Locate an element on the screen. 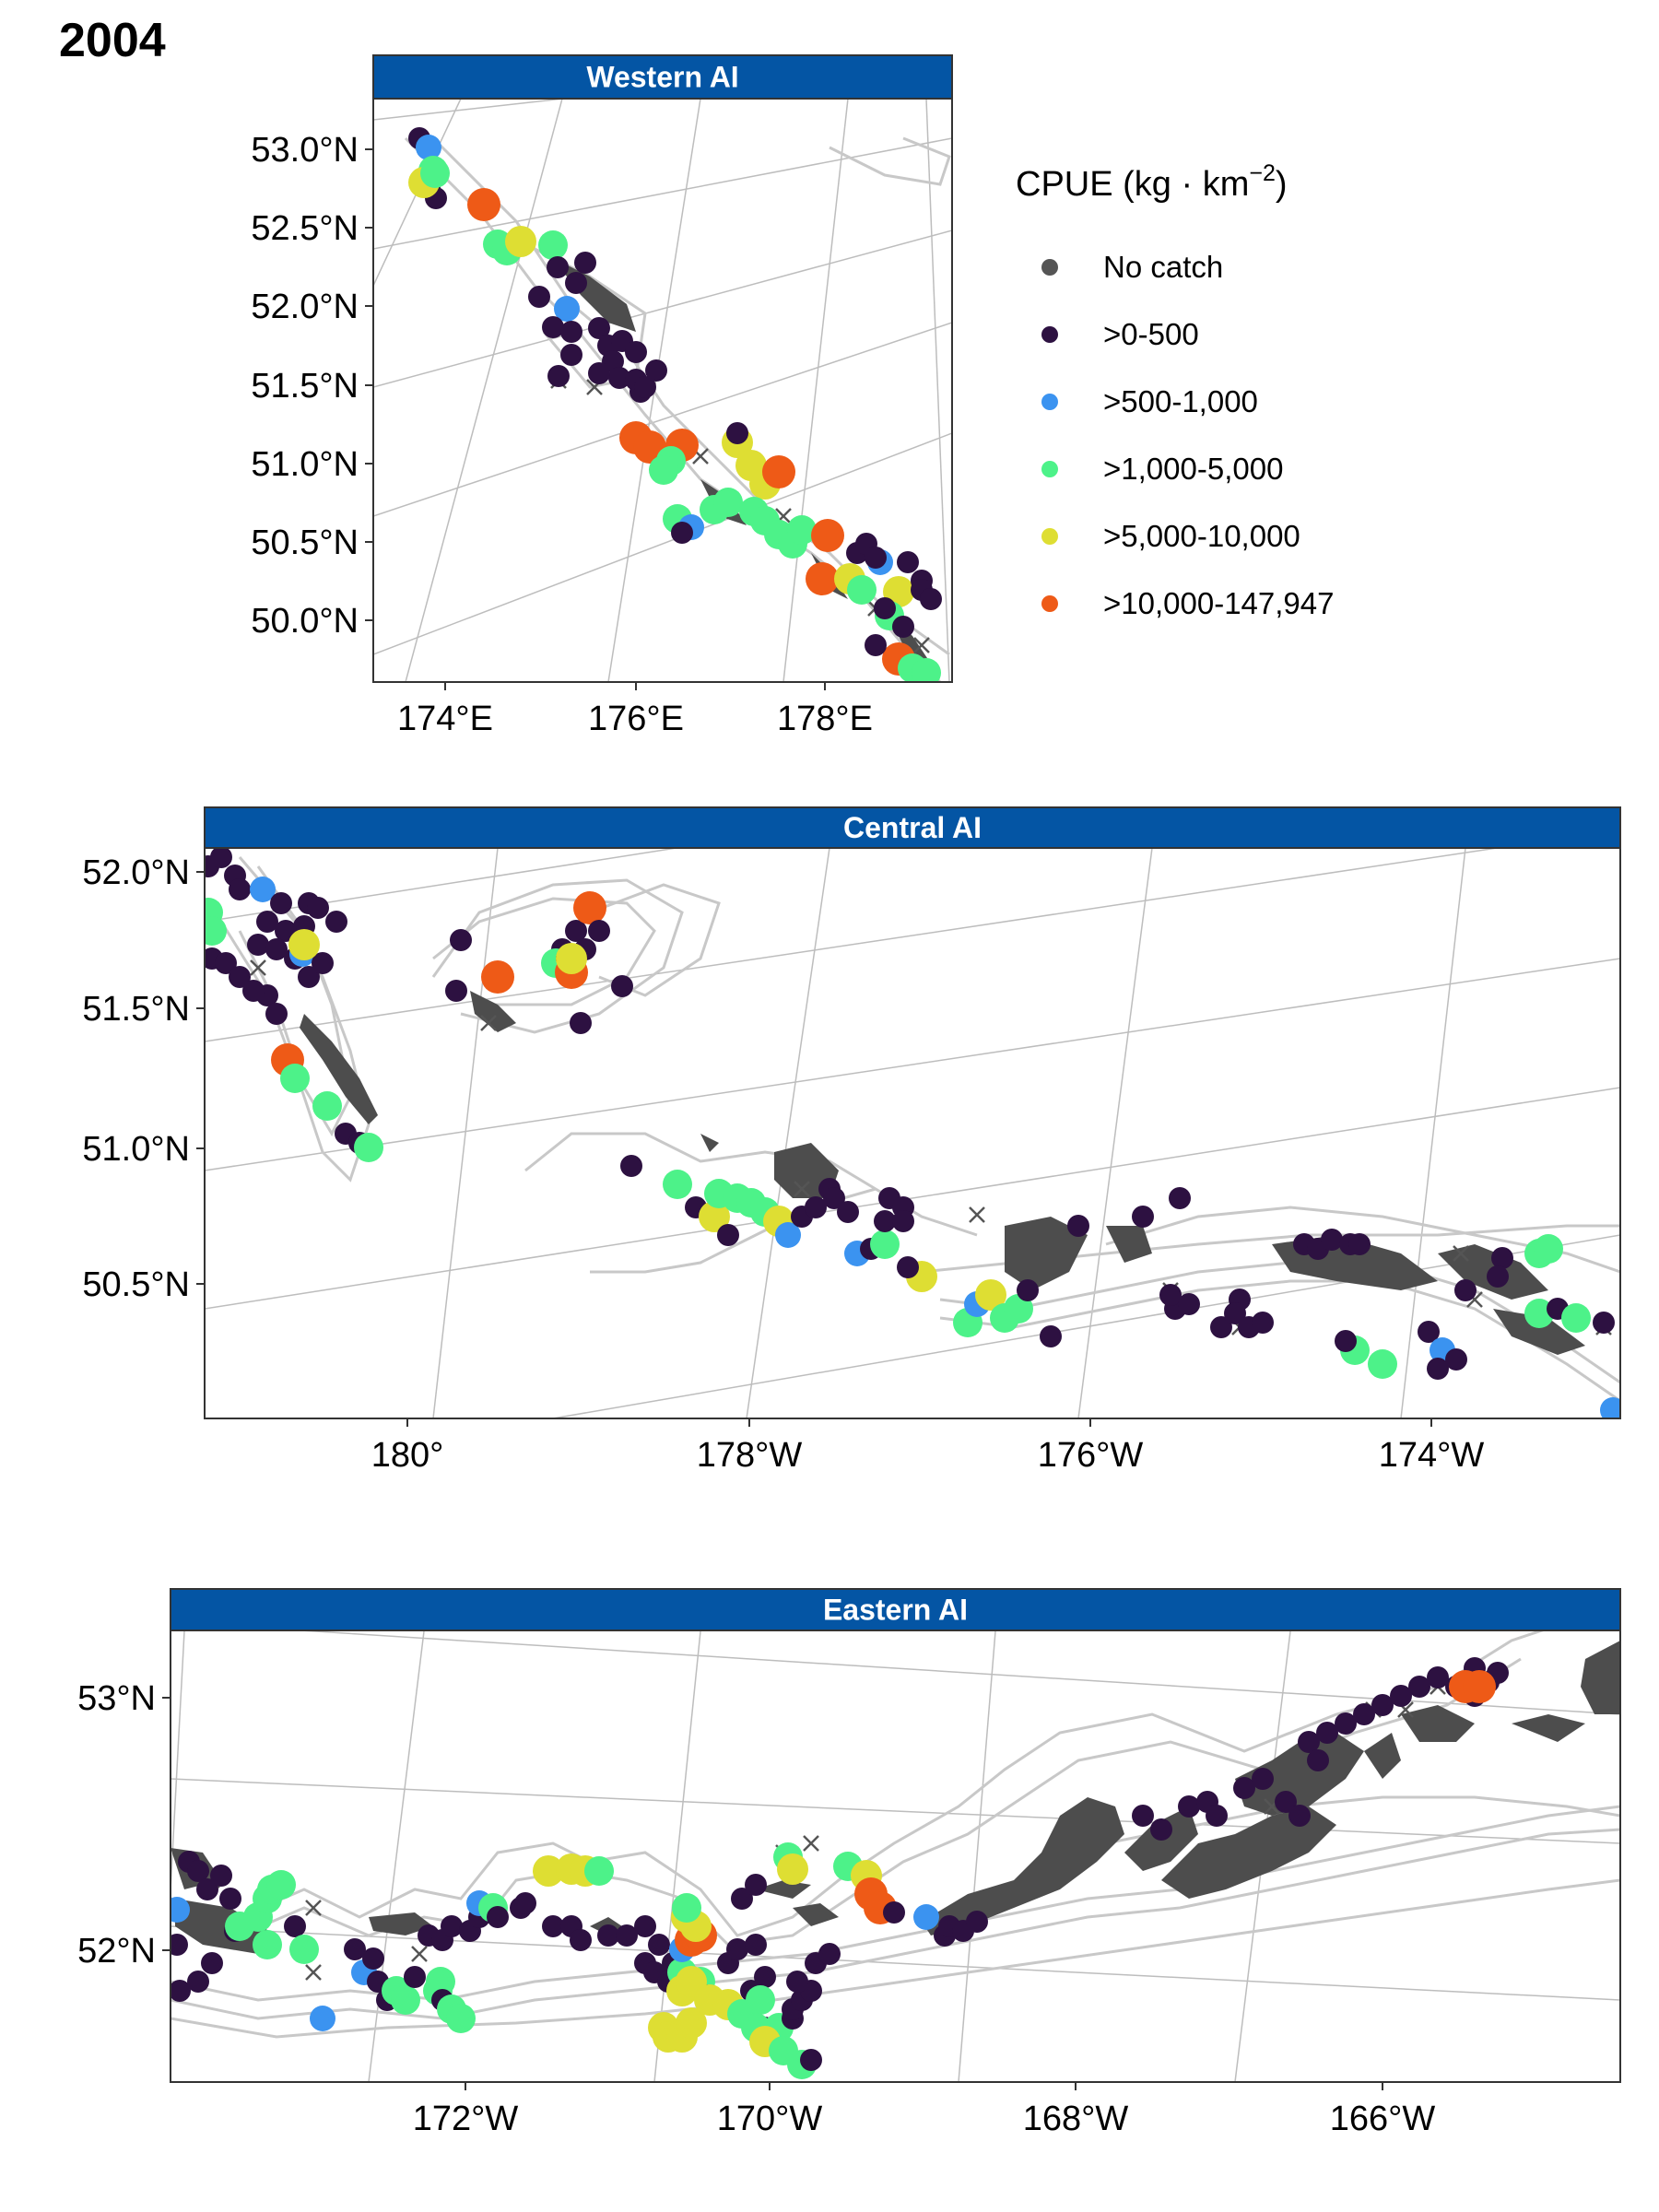 The image size is (1659, 2212). x-tick-label: 172°W is located at coordinates (466, 2119).